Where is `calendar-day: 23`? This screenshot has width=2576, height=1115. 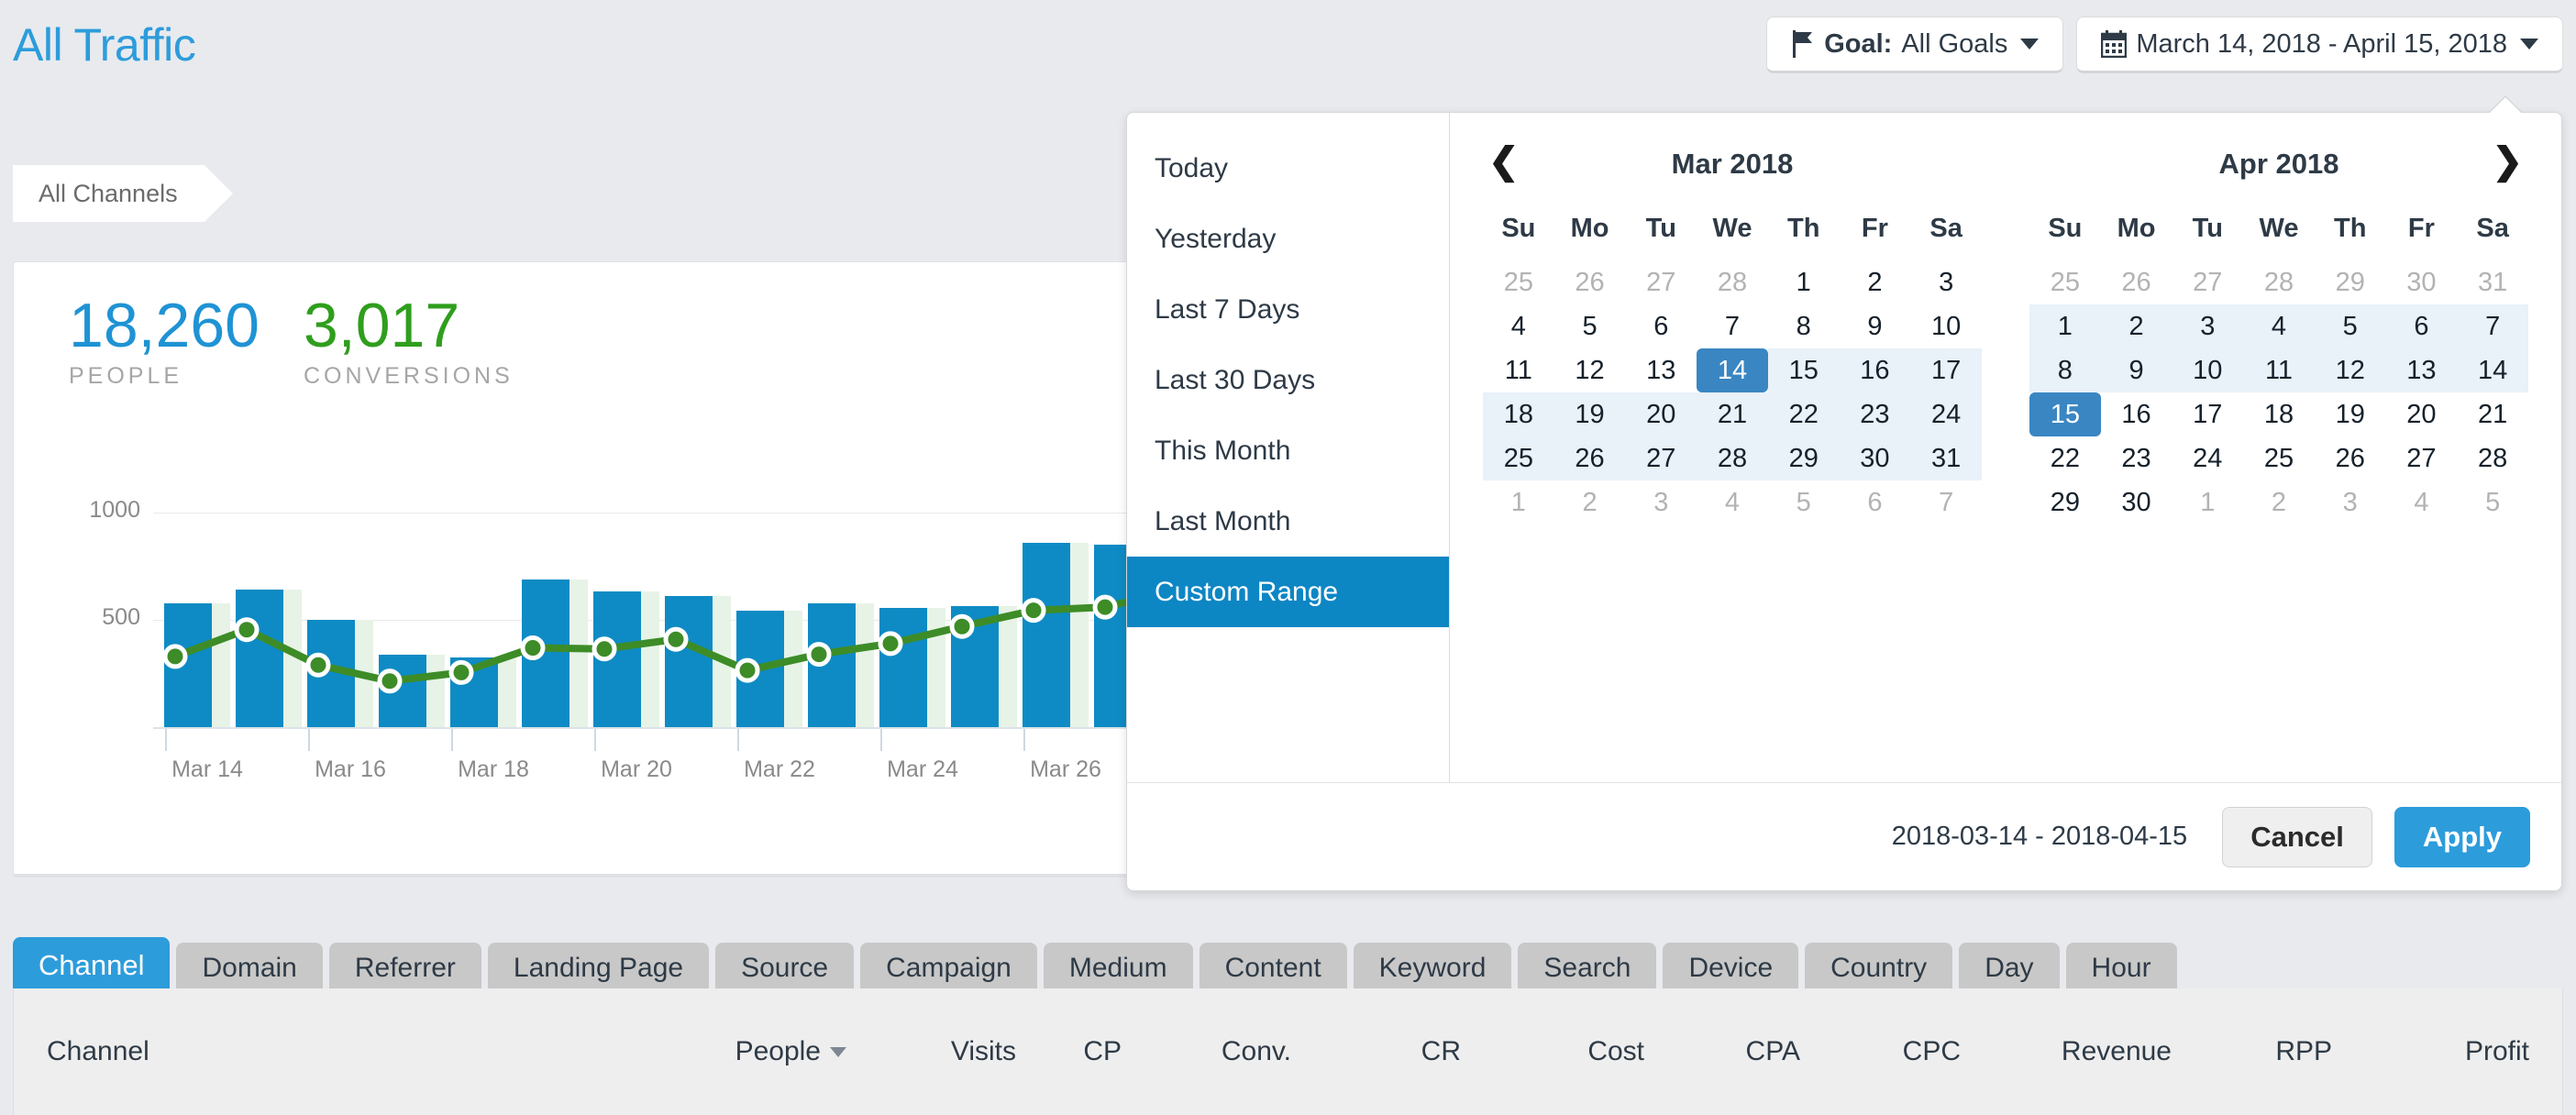 calendar-day: 23 is located at coordinates (1875, 414).